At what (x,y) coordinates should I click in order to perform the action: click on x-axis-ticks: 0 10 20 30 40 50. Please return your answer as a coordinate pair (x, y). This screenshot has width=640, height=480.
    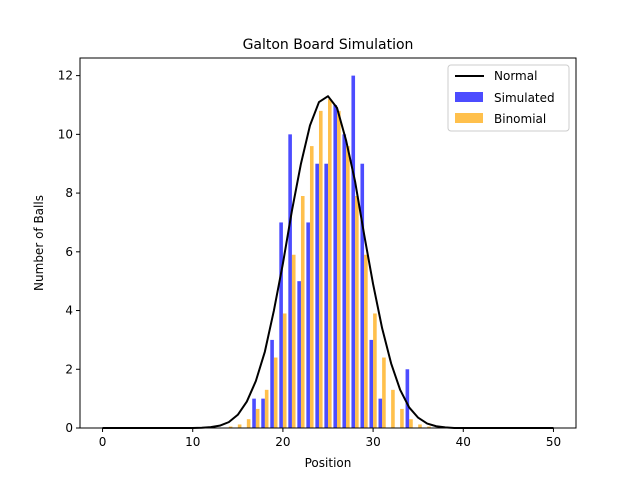
    Looking at the image, I should click on (330, 438).